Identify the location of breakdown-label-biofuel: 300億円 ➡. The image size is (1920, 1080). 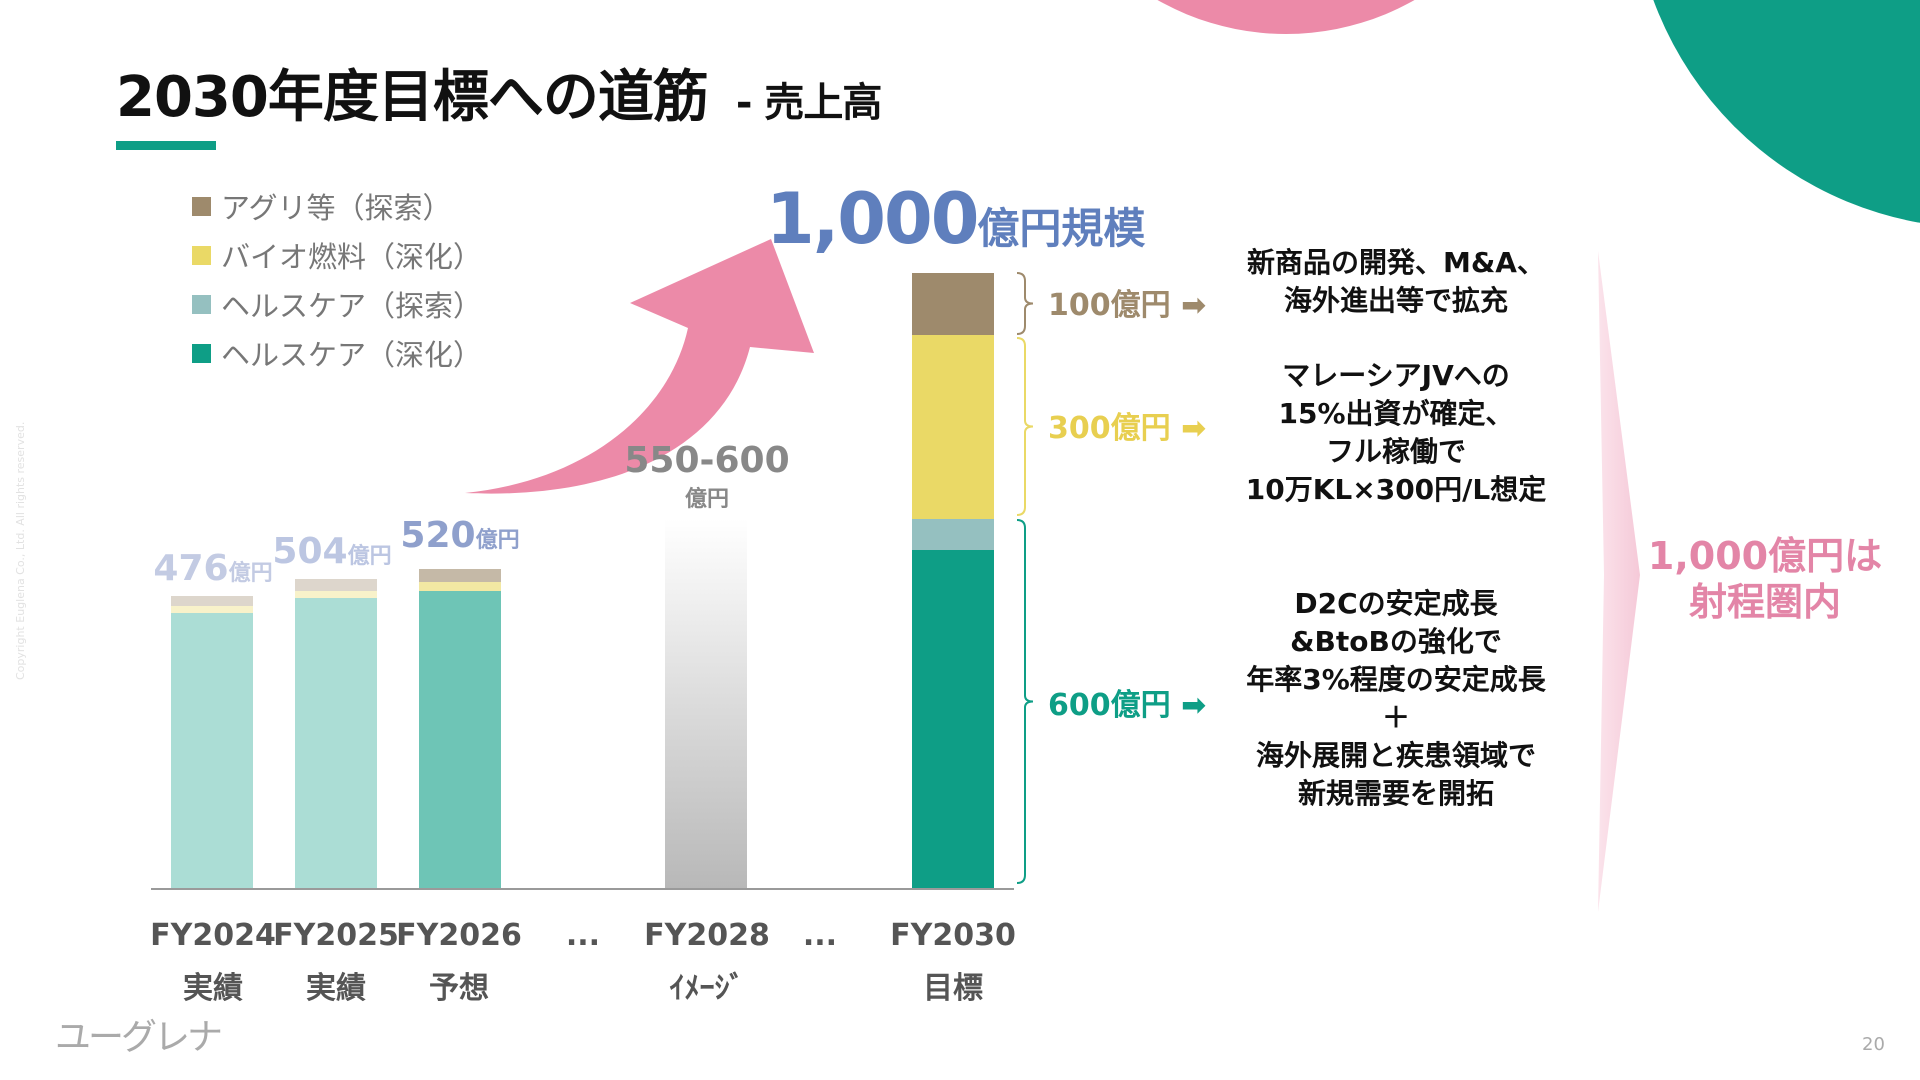
(1127, 428).